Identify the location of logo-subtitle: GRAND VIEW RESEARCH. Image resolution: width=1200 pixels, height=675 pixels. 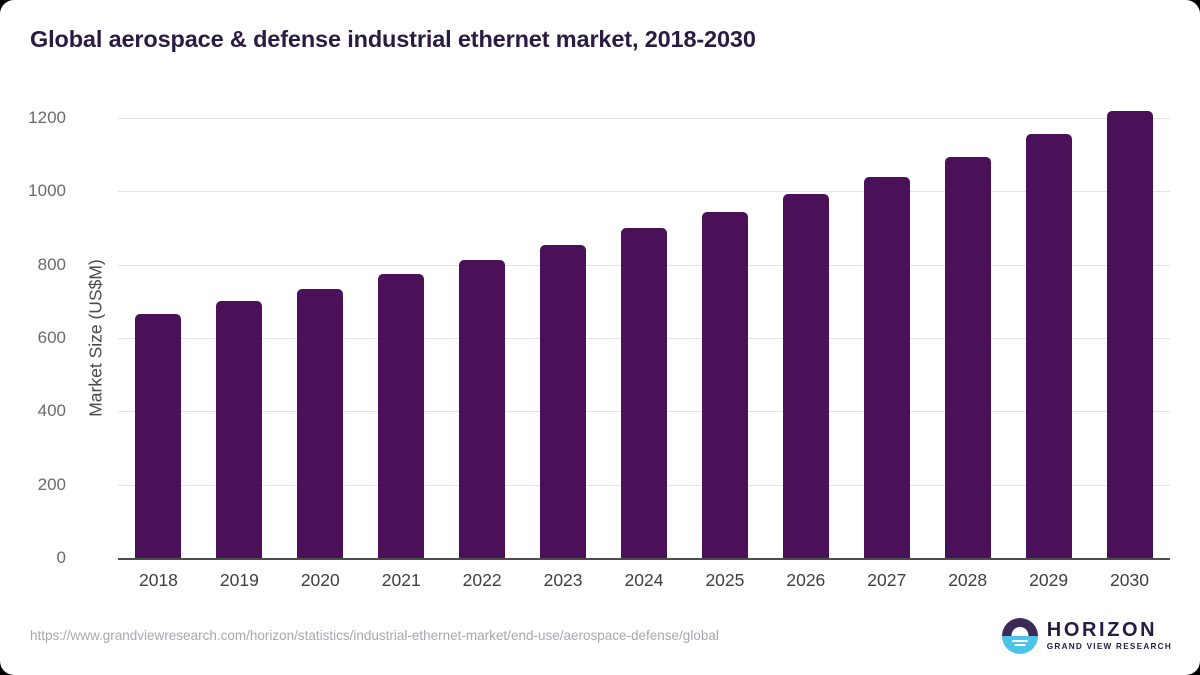
(1109, 647).